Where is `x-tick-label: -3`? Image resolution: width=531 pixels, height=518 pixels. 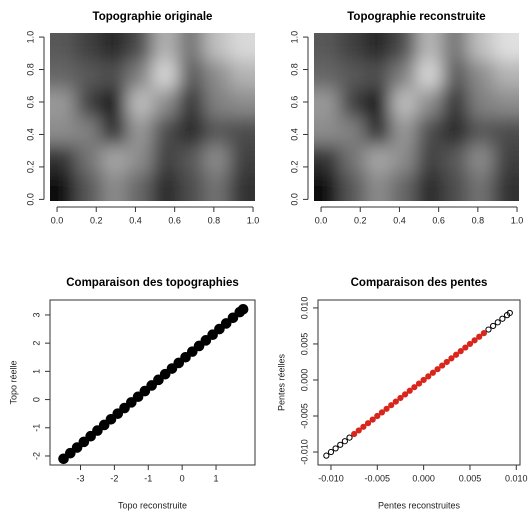 x-tick-label: -3 is located at coordinates (80, 478).